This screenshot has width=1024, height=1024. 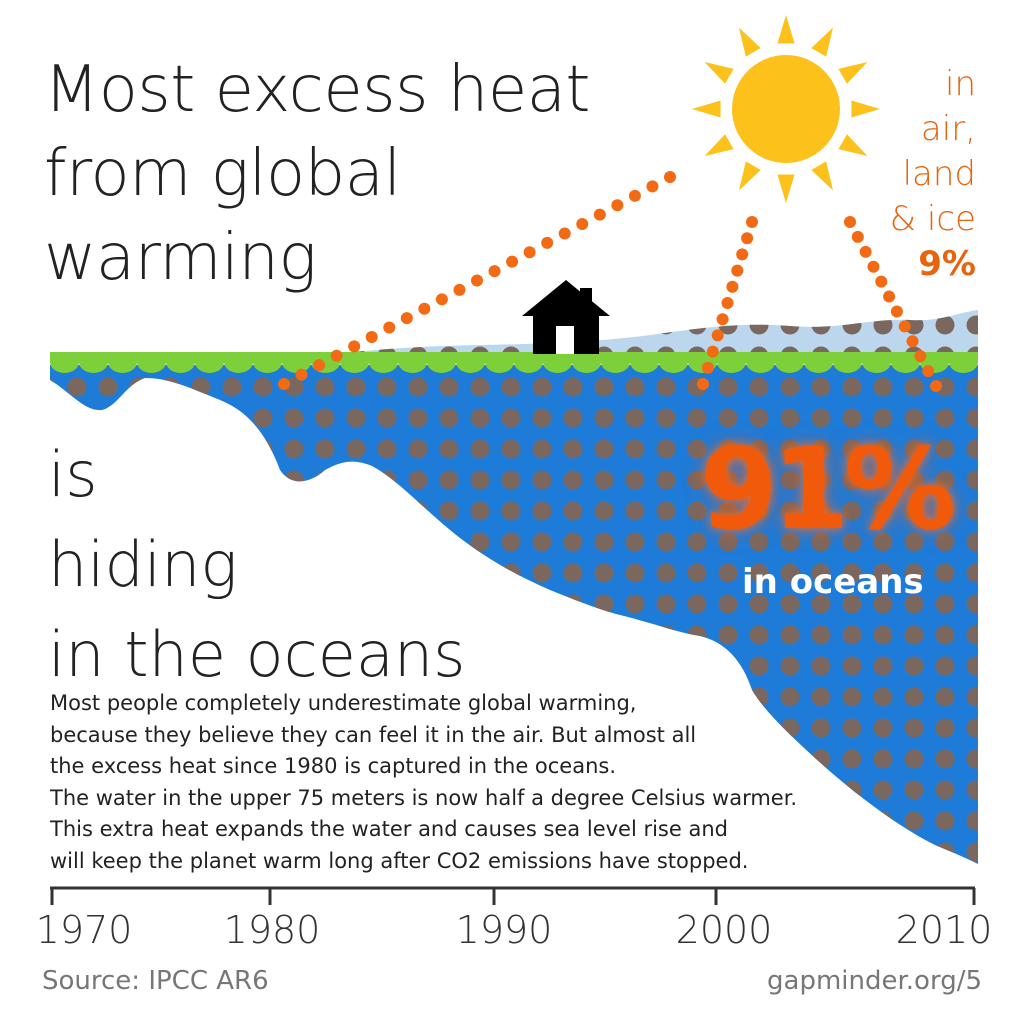 I want to click on headline-line-1: Most excess heat, so click(x=317, y=90).